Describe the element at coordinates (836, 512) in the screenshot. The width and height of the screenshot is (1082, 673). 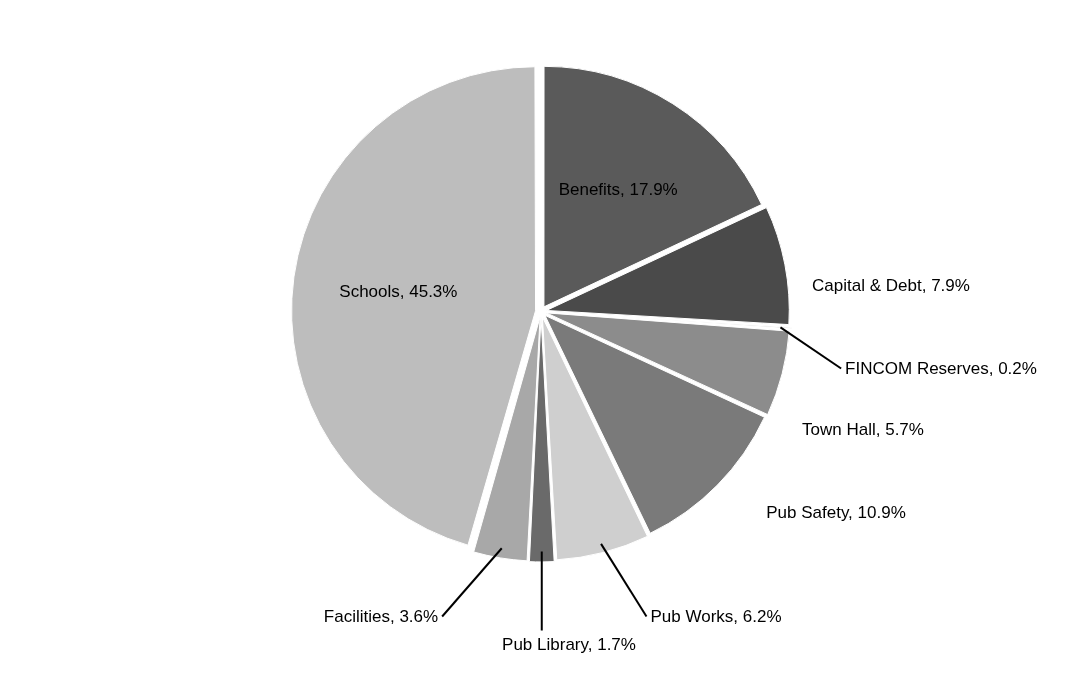
I see `slice-label: Pub Safety, 10.9%` at that location.